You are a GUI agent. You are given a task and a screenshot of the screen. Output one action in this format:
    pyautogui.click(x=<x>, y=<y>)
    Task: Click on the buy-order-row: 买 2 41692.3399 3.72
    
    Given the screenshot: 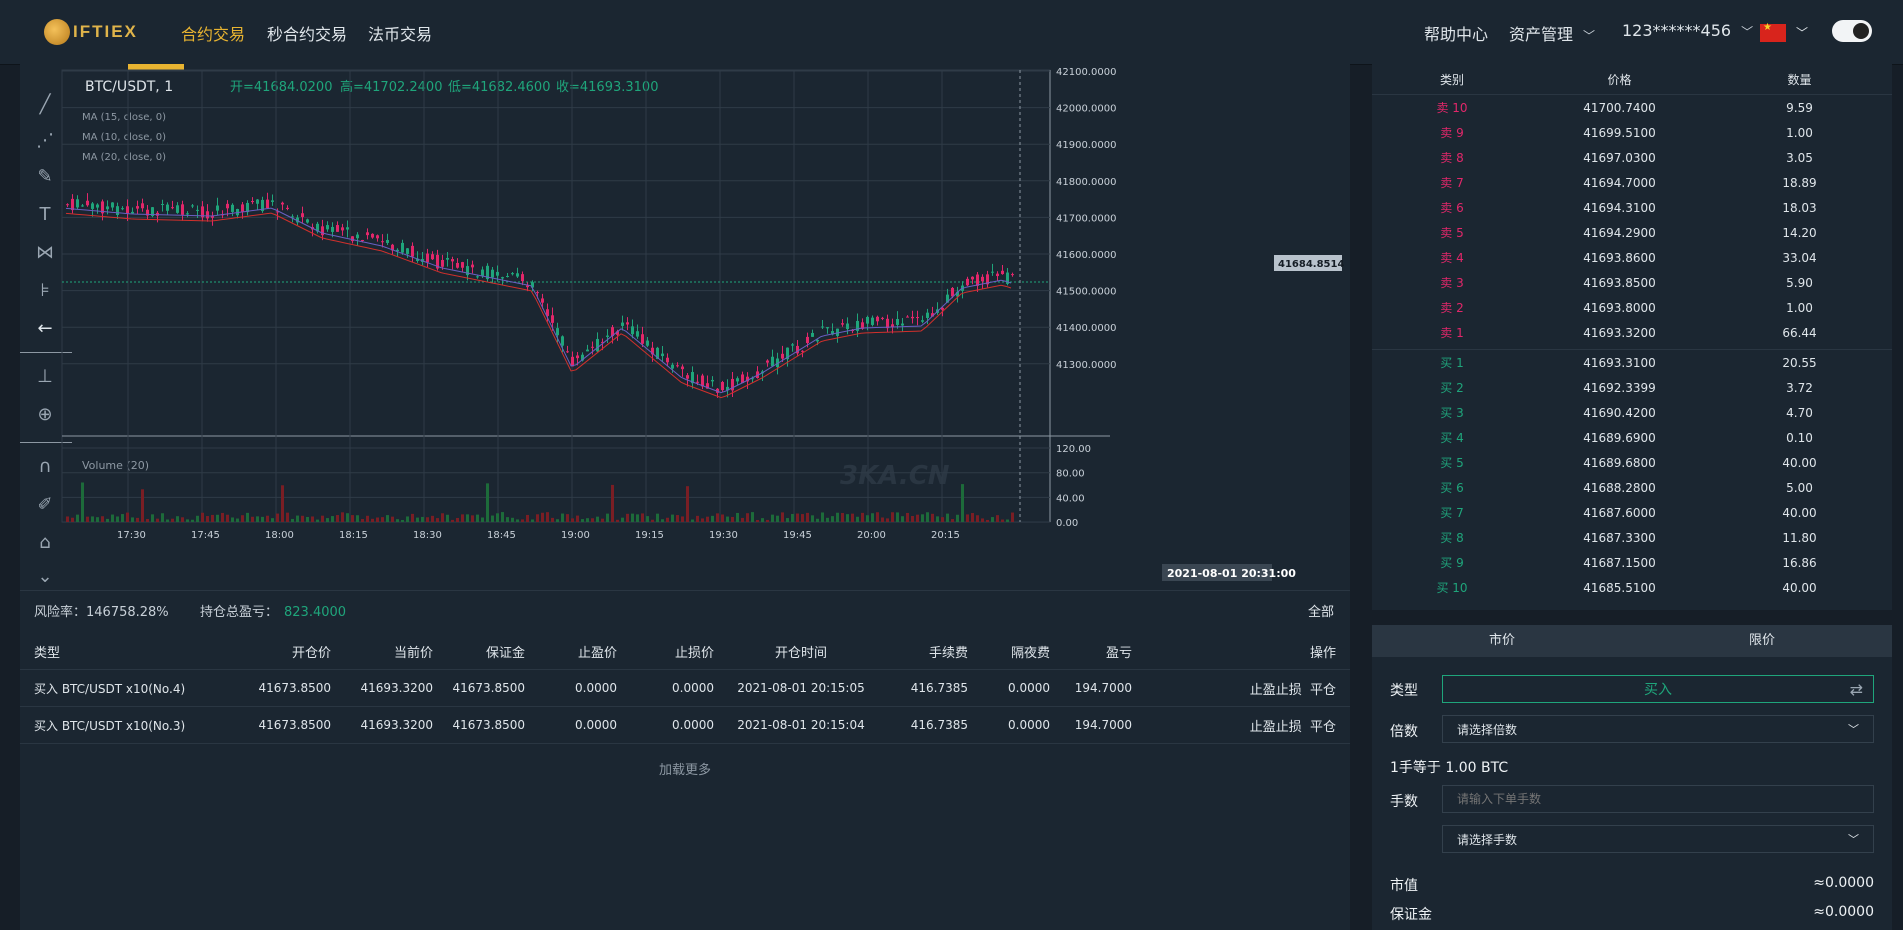 What is the action you would take?
    pyautogui.click(x=1632, y=387)
    